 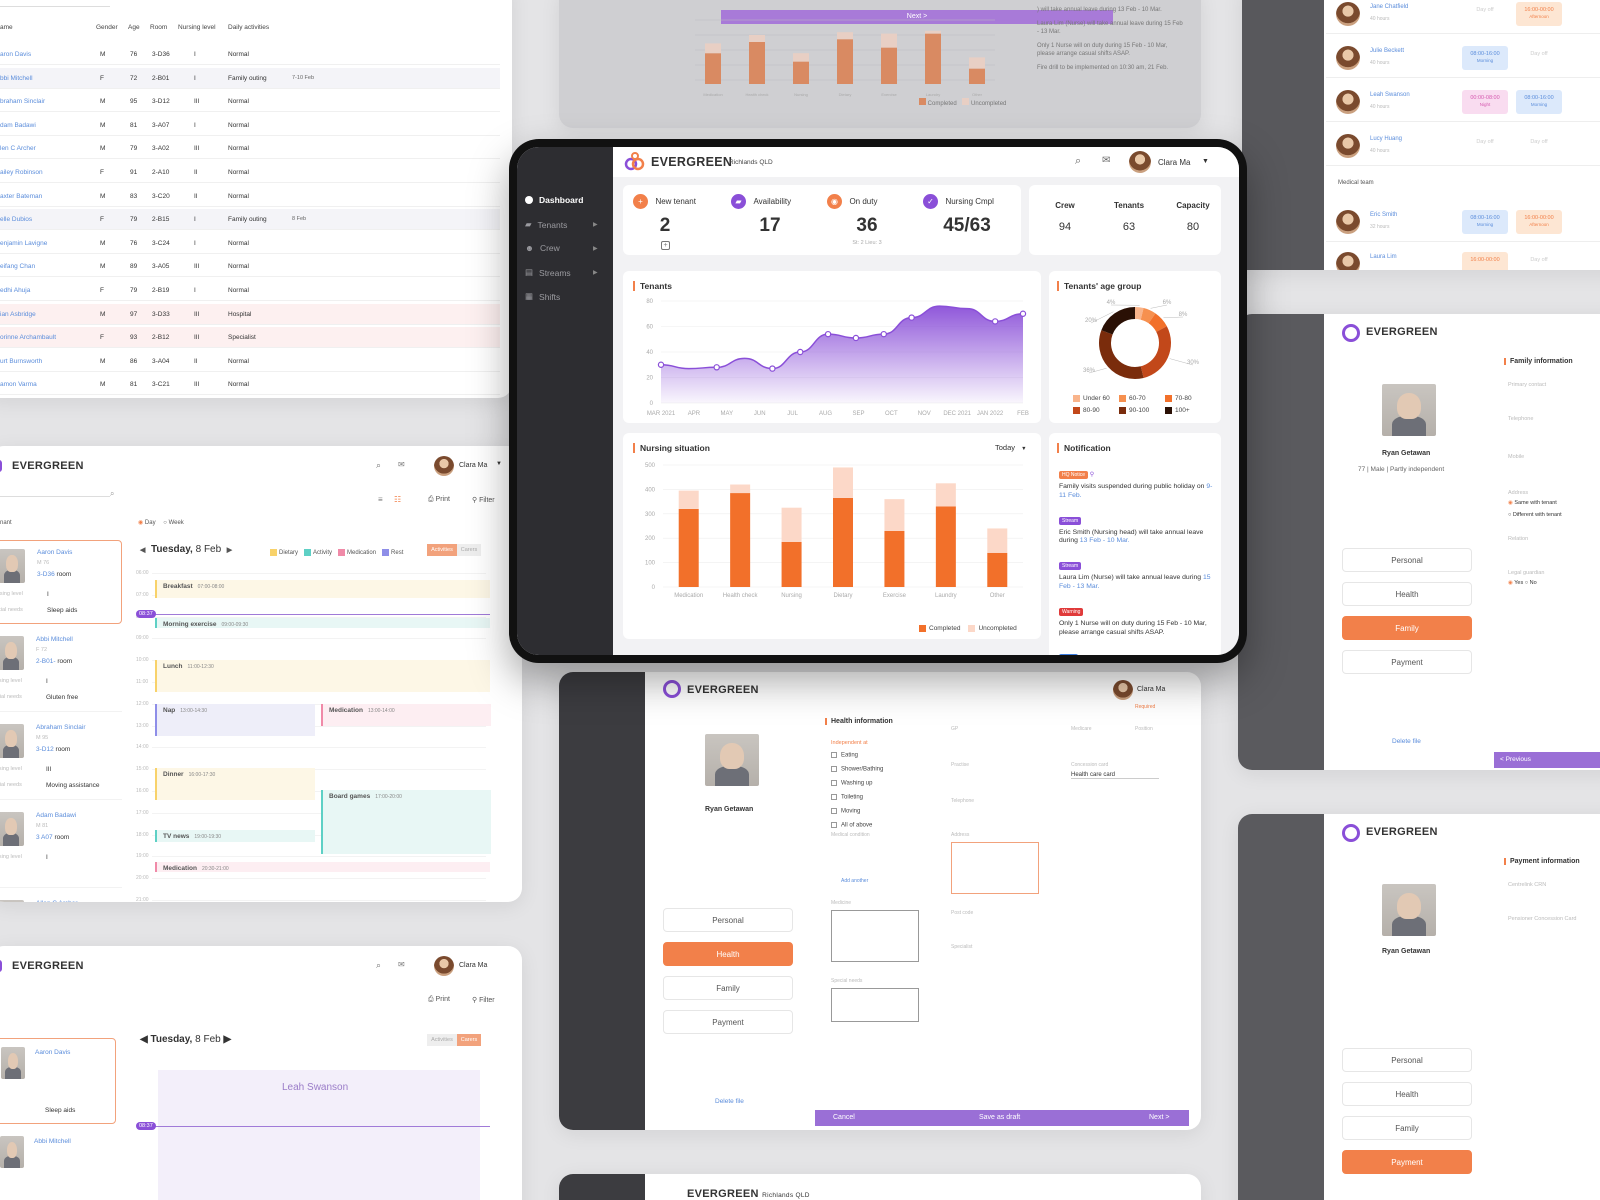 I want to click on table-cell: len C Archer, so click(x=18, y=149).